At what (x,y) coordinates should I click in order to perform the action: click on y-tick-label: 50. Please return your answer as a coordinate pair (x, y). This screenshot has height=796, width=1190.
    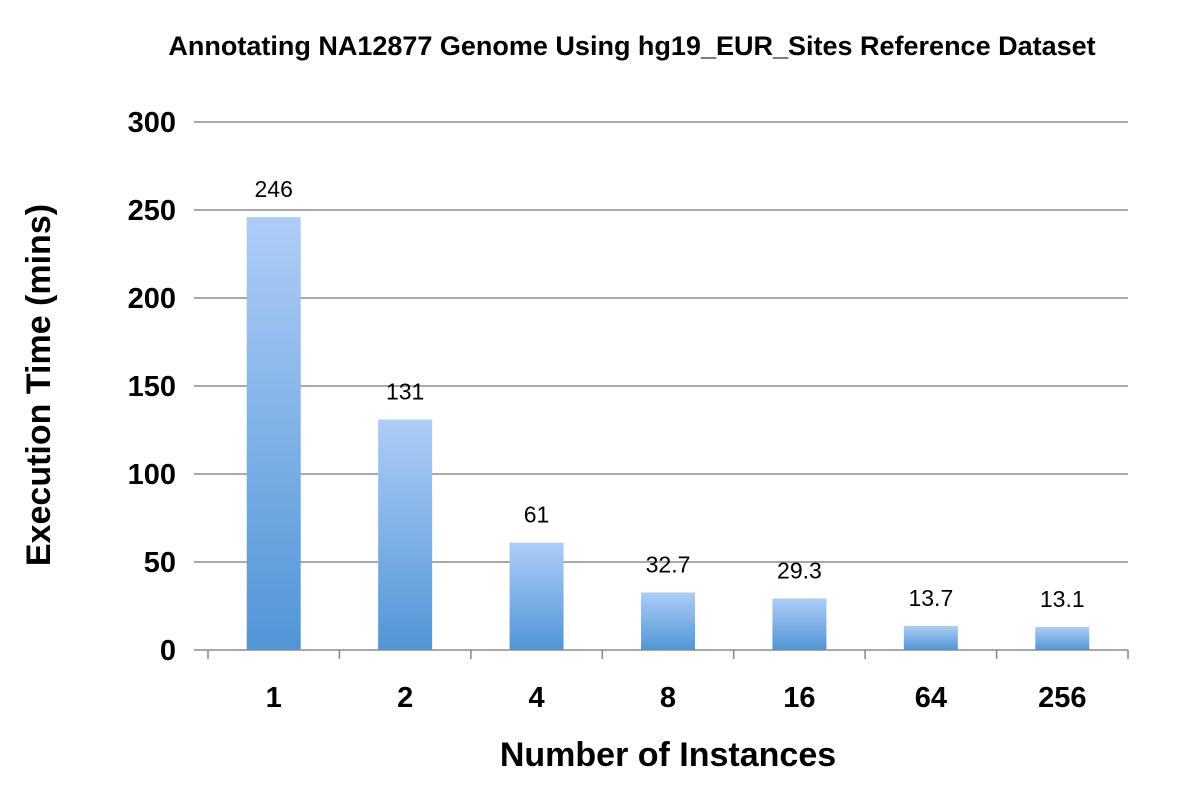
    Looking at the image, I should click on (160, 563).